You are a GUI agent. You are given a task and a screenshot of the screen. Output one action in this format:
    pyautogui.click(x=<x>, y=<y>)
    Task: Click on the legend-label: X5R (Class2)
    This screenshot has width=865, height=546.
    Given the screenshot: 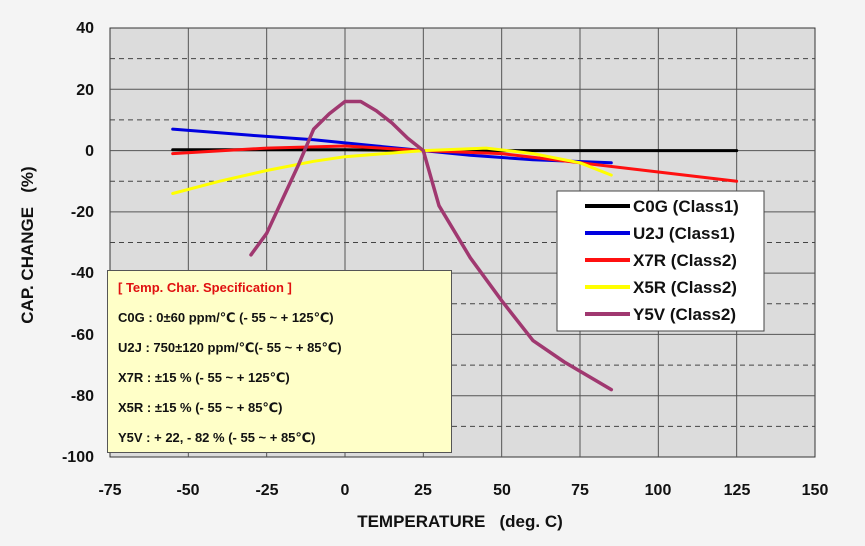 What is the action you would take?
    pyautogui.click(x=685, y=287)
    